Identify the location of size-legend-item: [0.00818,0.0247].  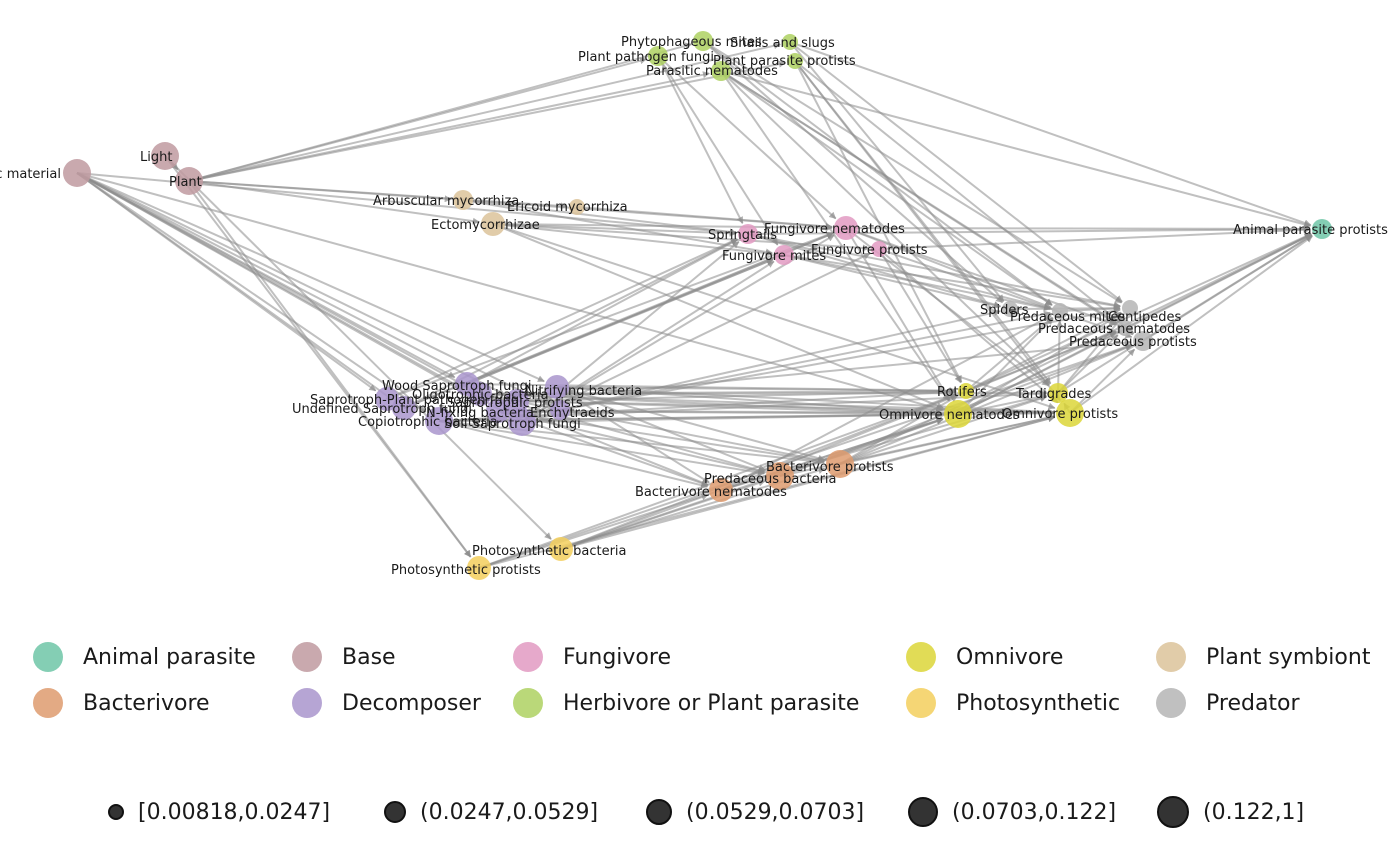
(219, 812).